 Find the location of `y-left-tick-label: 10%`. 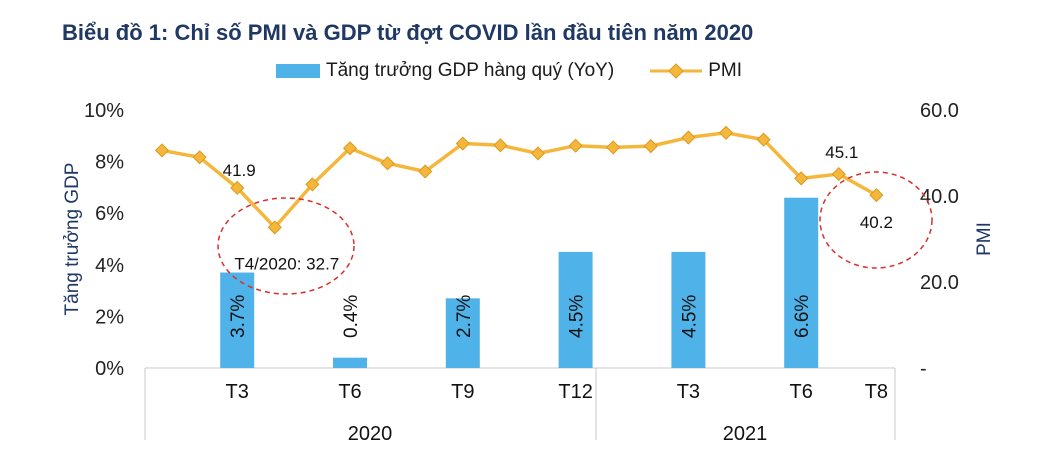

y-left-tick-label: 10% is located at coordinates (104, 111).